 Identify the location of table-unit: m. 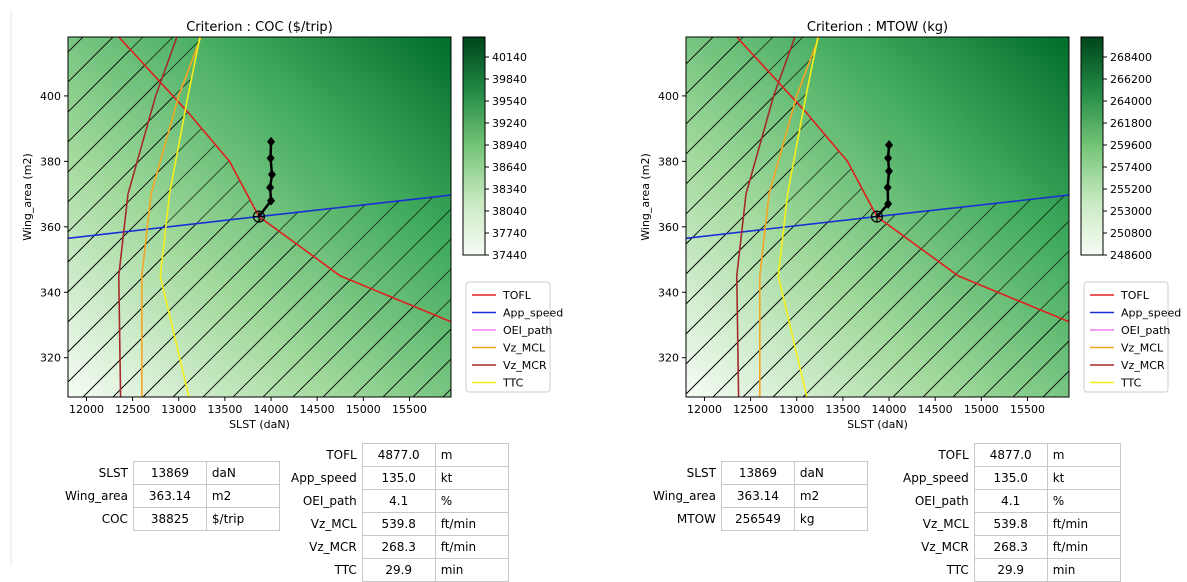
(1083, 455).